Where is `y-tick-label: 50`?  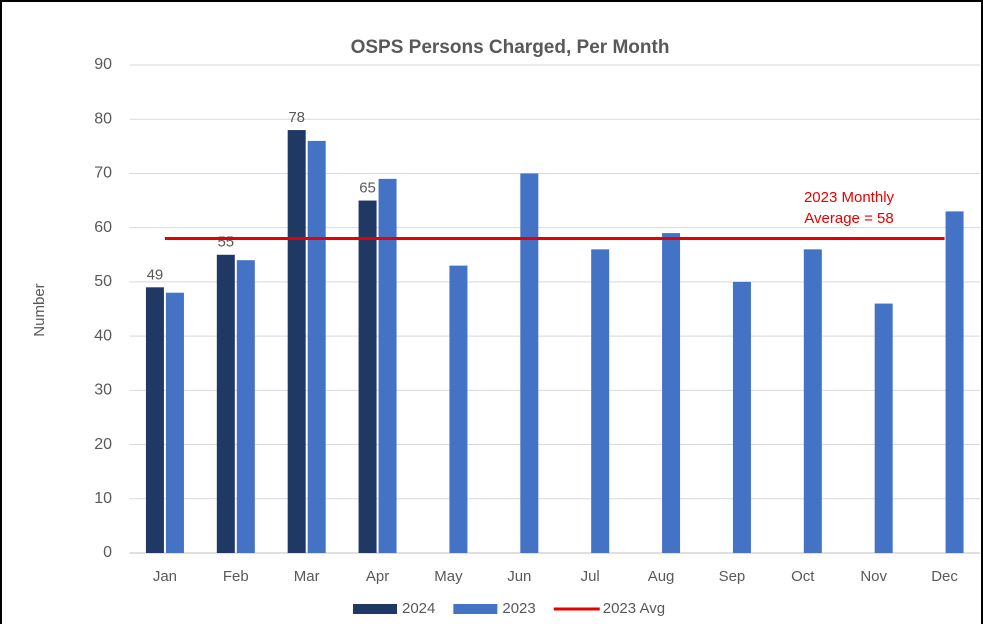
y-tick-label: 50 is located at coordinates (103, 281).